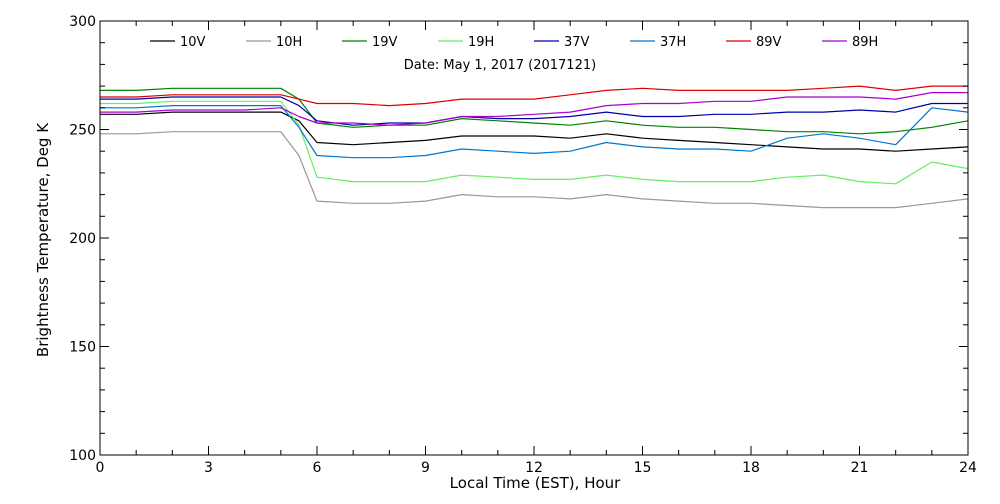 This screenshot has height=504, width=1000. What do you see at coordinates (82, 348) in the screenshot?
I see `y-tick-label: 150` at bounding box center [82, 348].